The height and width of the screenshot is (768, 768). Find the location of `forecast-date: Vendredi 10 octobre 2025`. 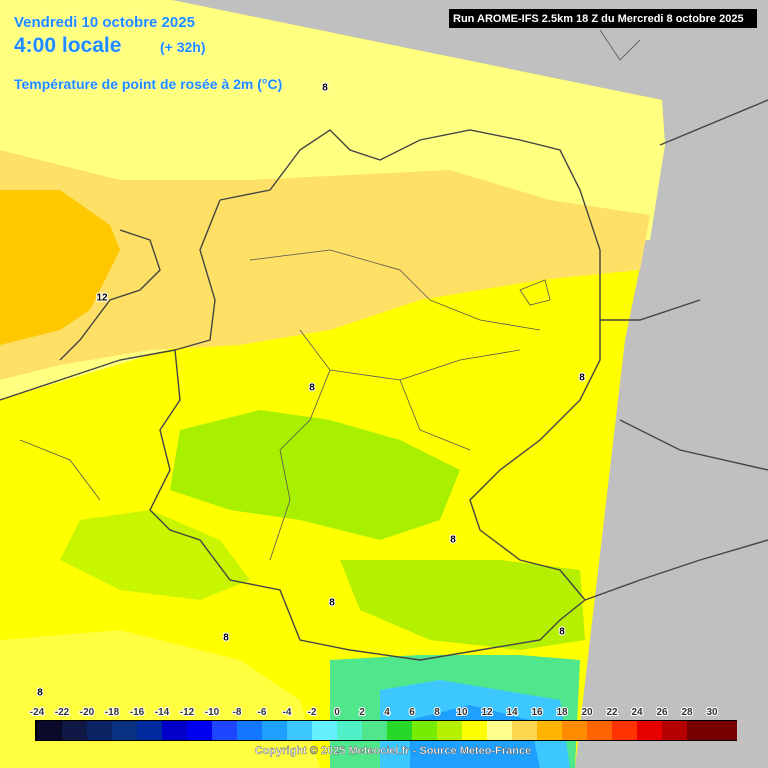

forecast-date: Vendredi 10 octobre 2025 is located at coordinates (104, 22).